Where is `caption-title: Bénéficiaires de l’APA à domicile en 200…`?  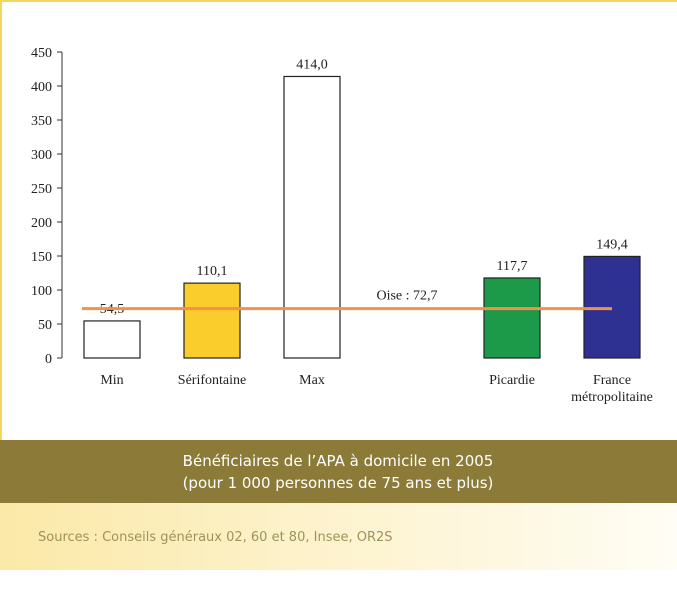
caption-title: Bénéficiaires de l’APA à domicile en 200… is located at coordinates (338, 461).